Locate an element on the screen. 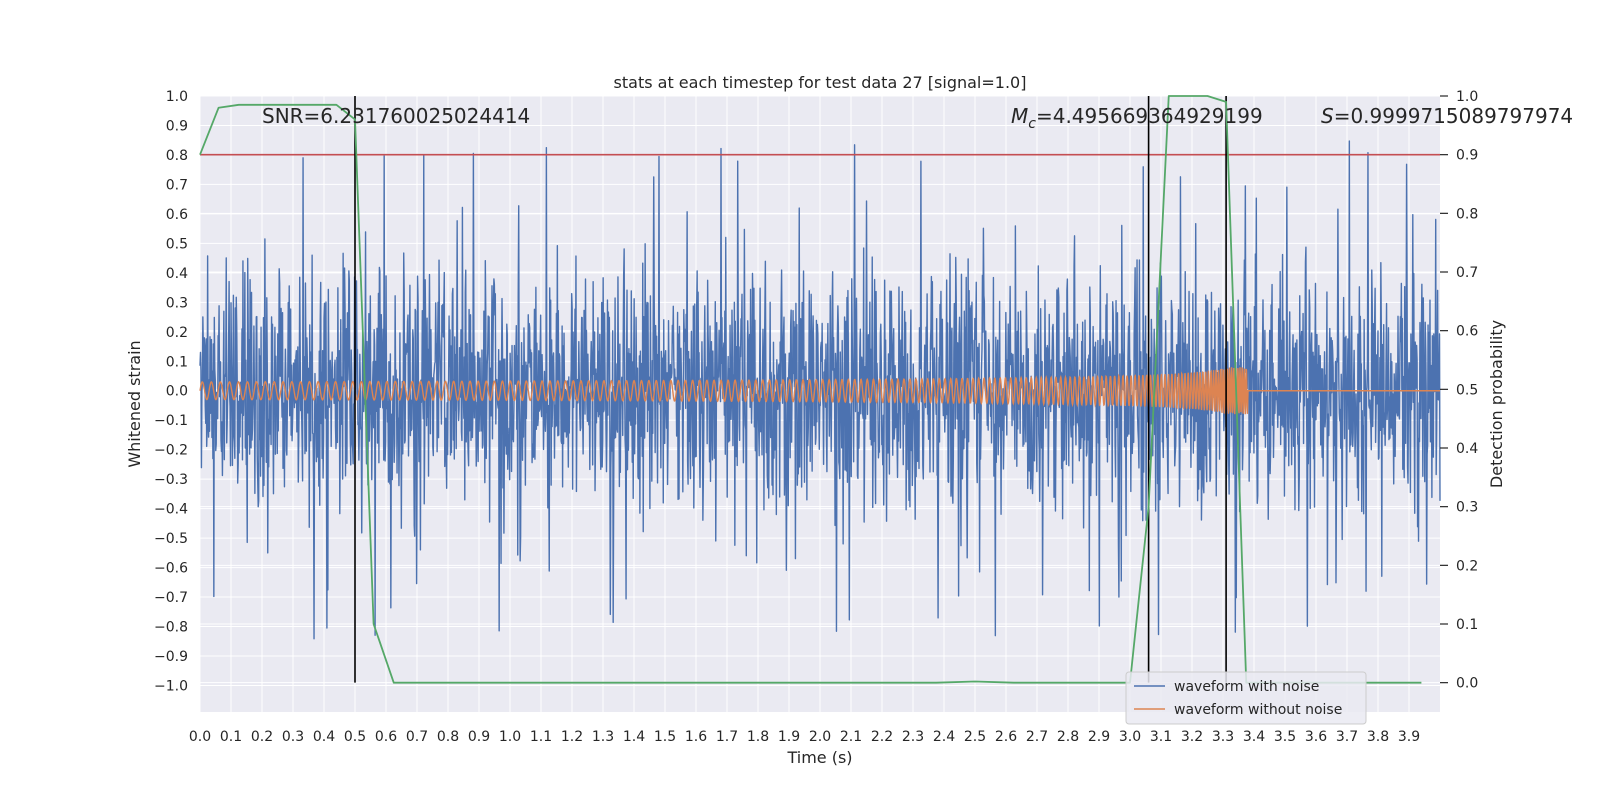 The image size is (1600, 800). x-tick-label: 1.9 is located at coordinates (789, 737).